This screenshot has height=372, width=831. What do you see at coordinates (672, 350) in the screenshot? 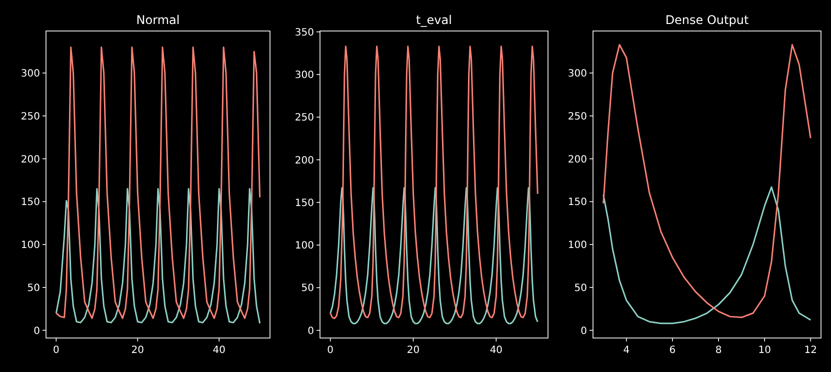
I see `x-tick-label: 6` at bounding box center [672, 350].